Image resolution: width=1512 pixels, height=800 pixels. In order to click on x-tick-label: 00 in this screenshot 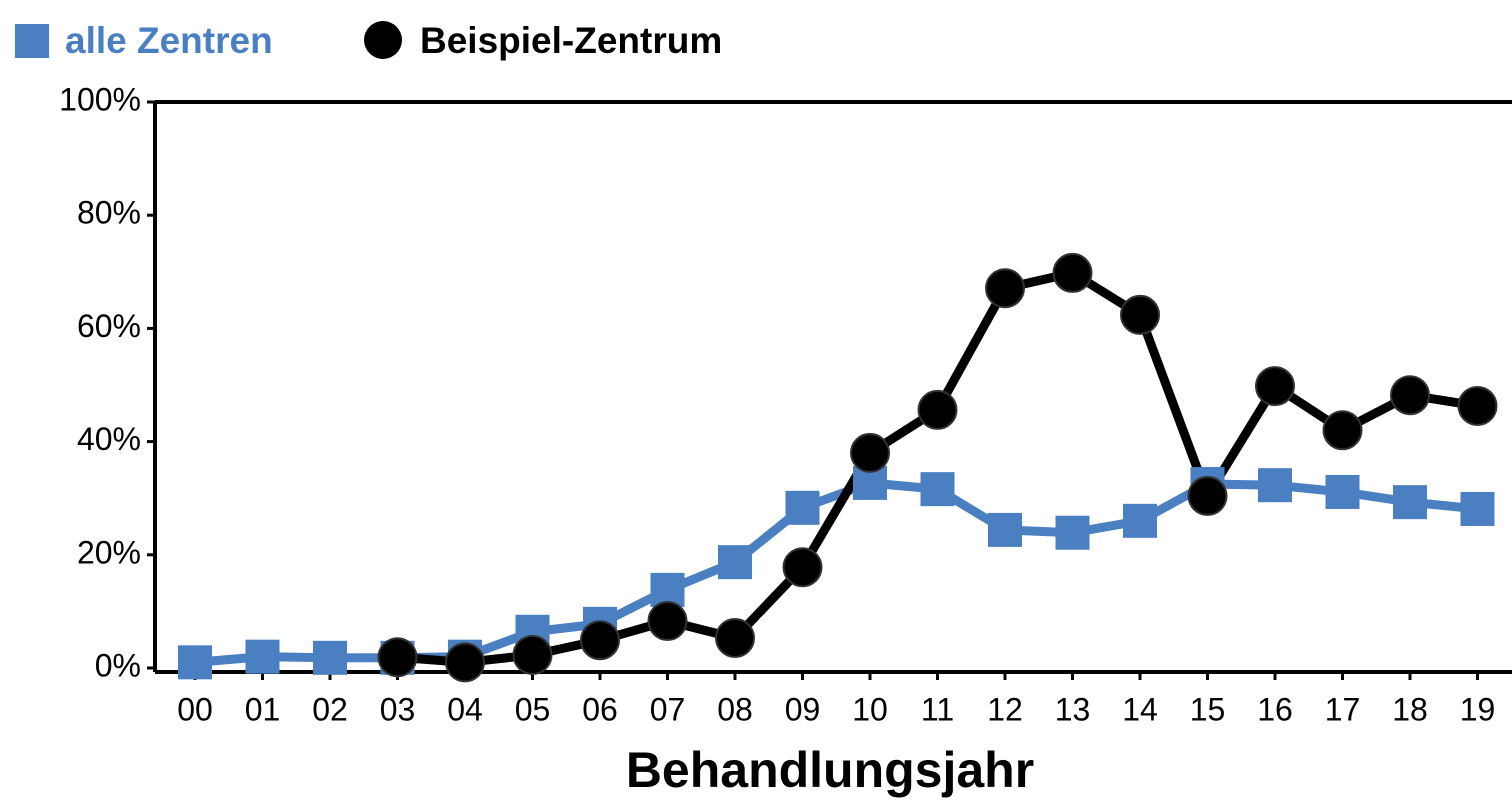, I will do `click(195, 709)`.